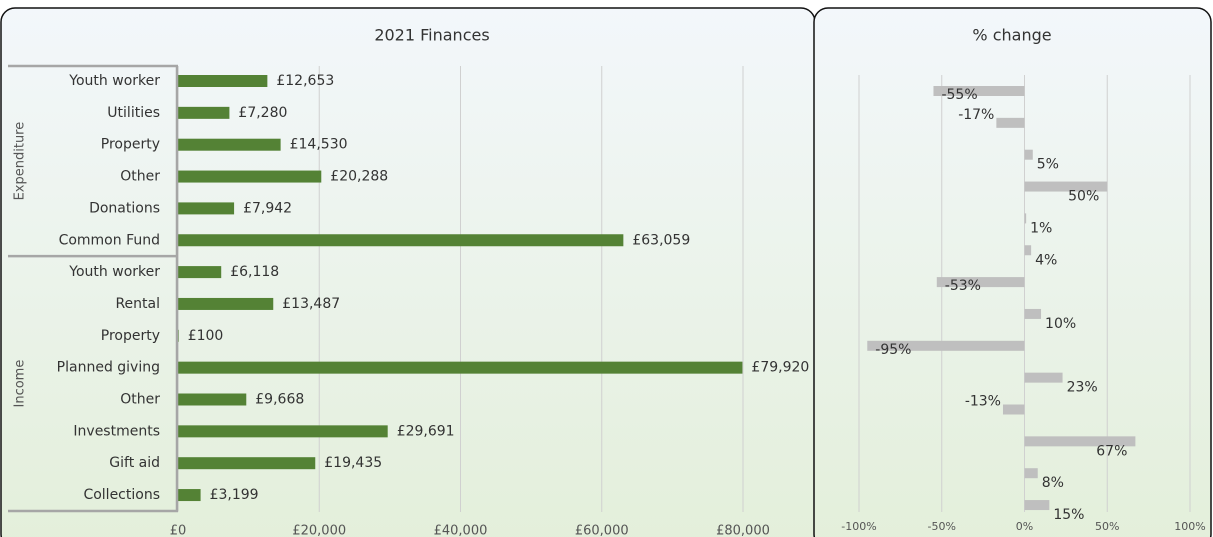  I want to click on y-tick-label: Donations, so click(124, 208).